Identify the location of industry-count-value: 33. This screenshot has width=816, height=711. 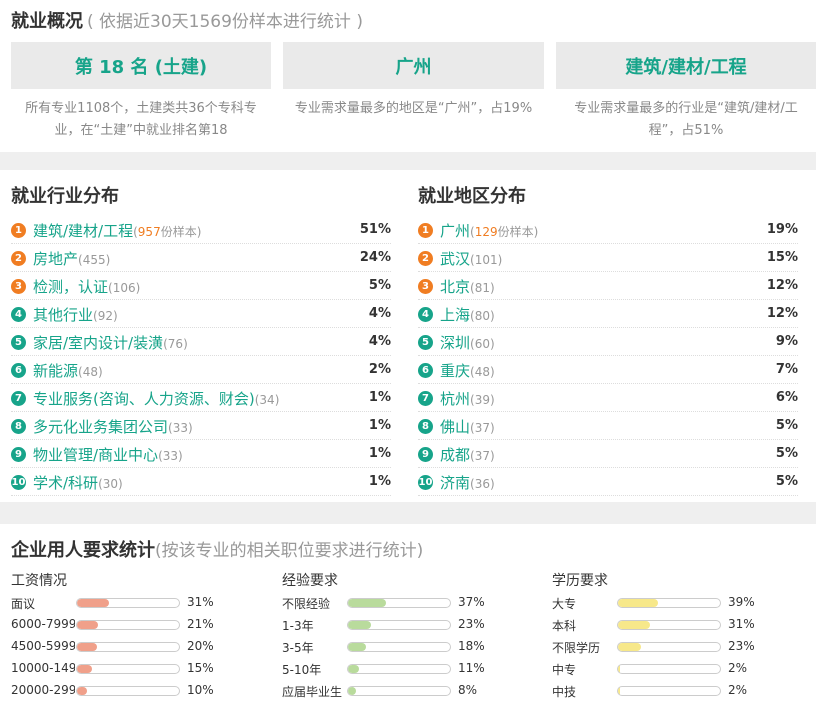
(180, 428).